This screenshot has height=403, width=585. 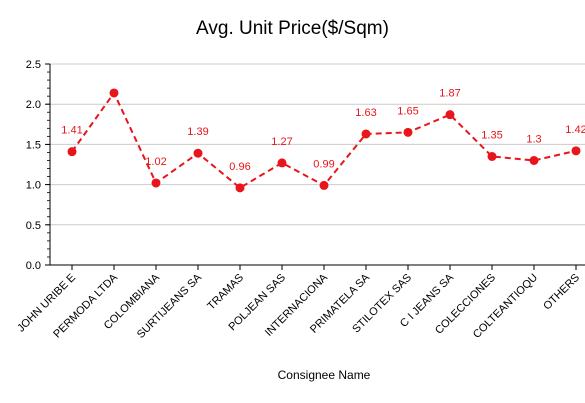 I want to click on x-tick-label: TRAMAS, so click(x=225, y=292).